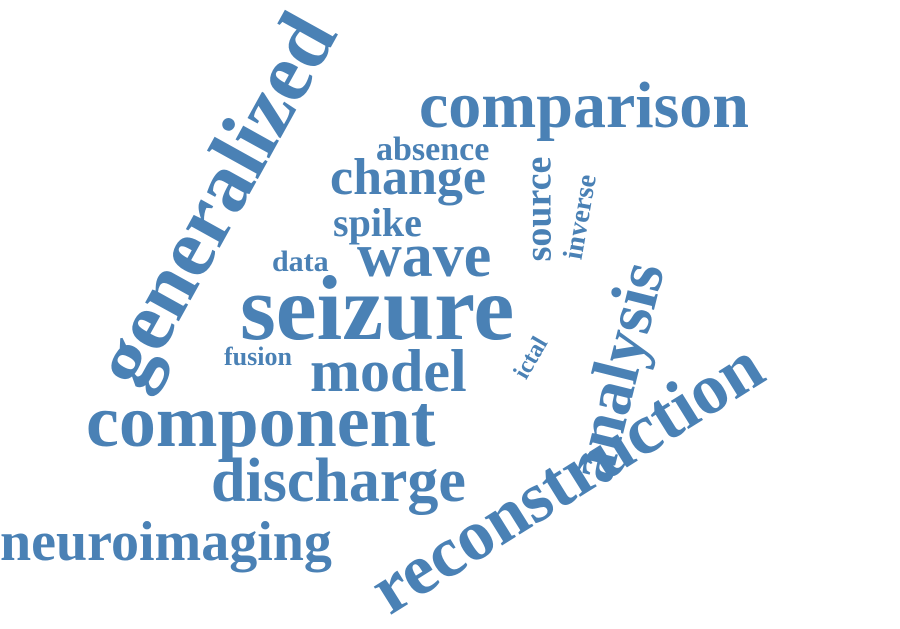 This screenshot has height=629, width=900. What do you see at coordinates (258, 356) in the screenshot?
I see `word-fusion: fusion` at bounding box center [258, 356].